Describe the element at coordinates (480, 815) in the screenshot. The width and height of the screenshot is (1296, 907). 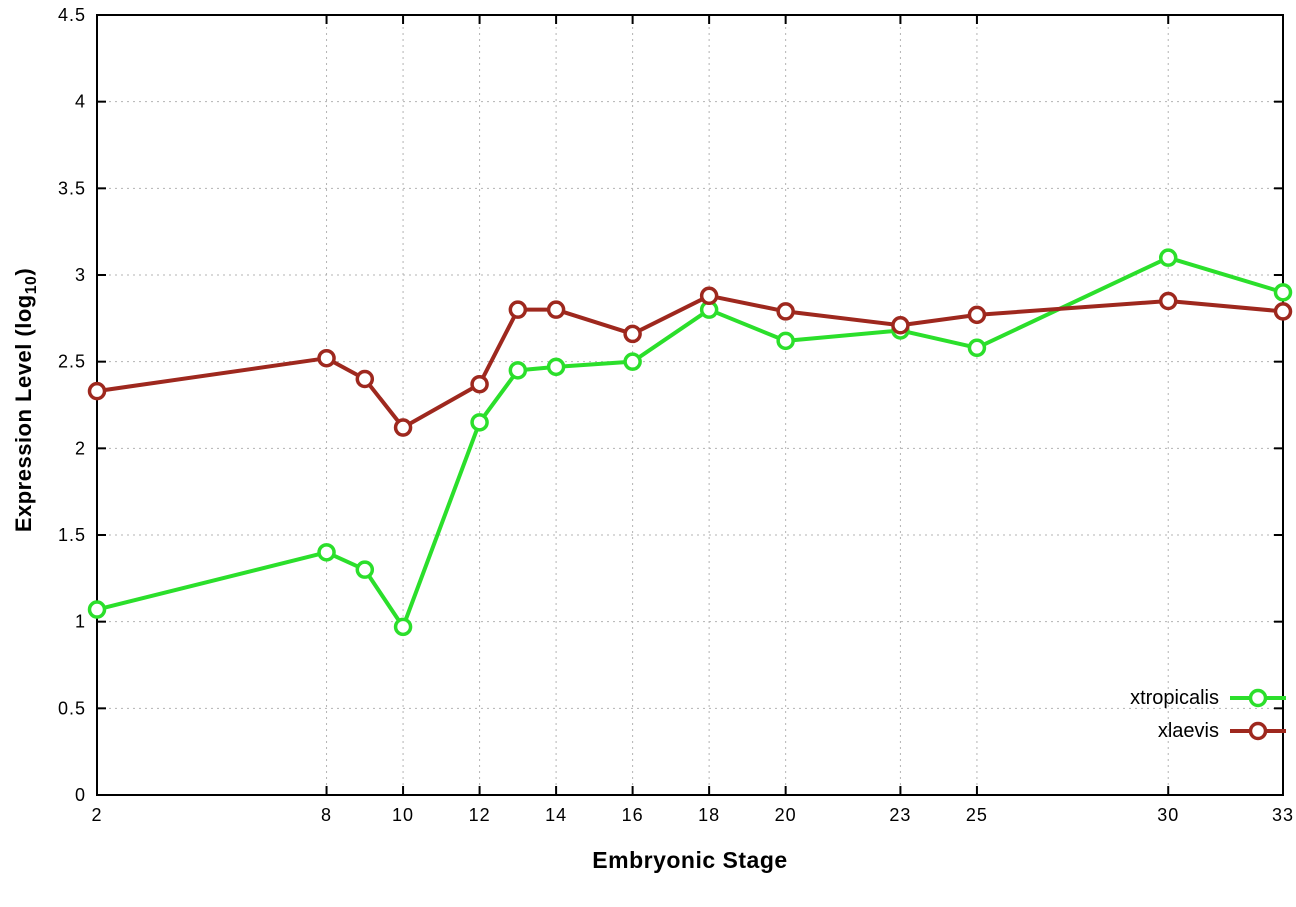
I see `x-tick-label: 12` at that location.